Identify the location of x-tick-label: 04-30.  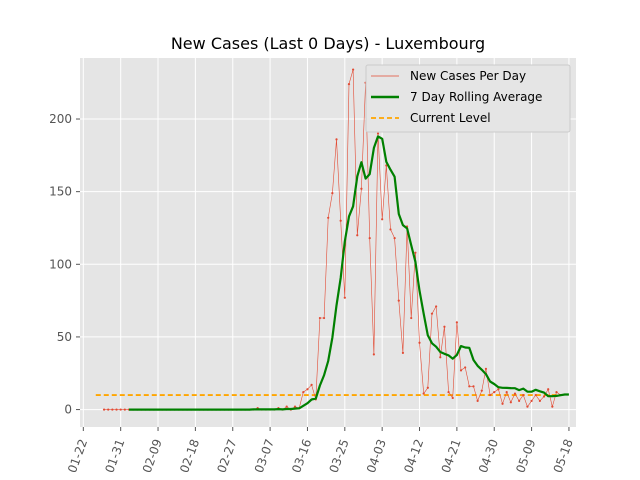
(488, 456).